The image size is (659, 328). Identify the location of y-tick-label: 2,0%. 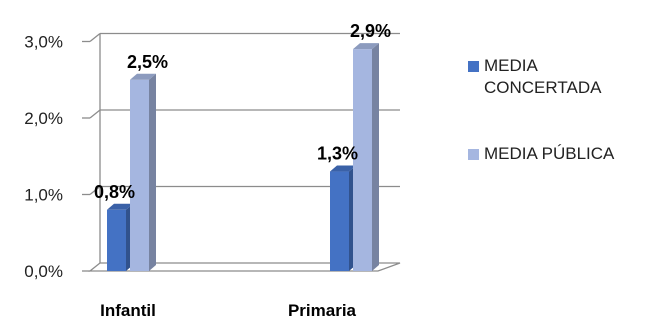
(43, 118).